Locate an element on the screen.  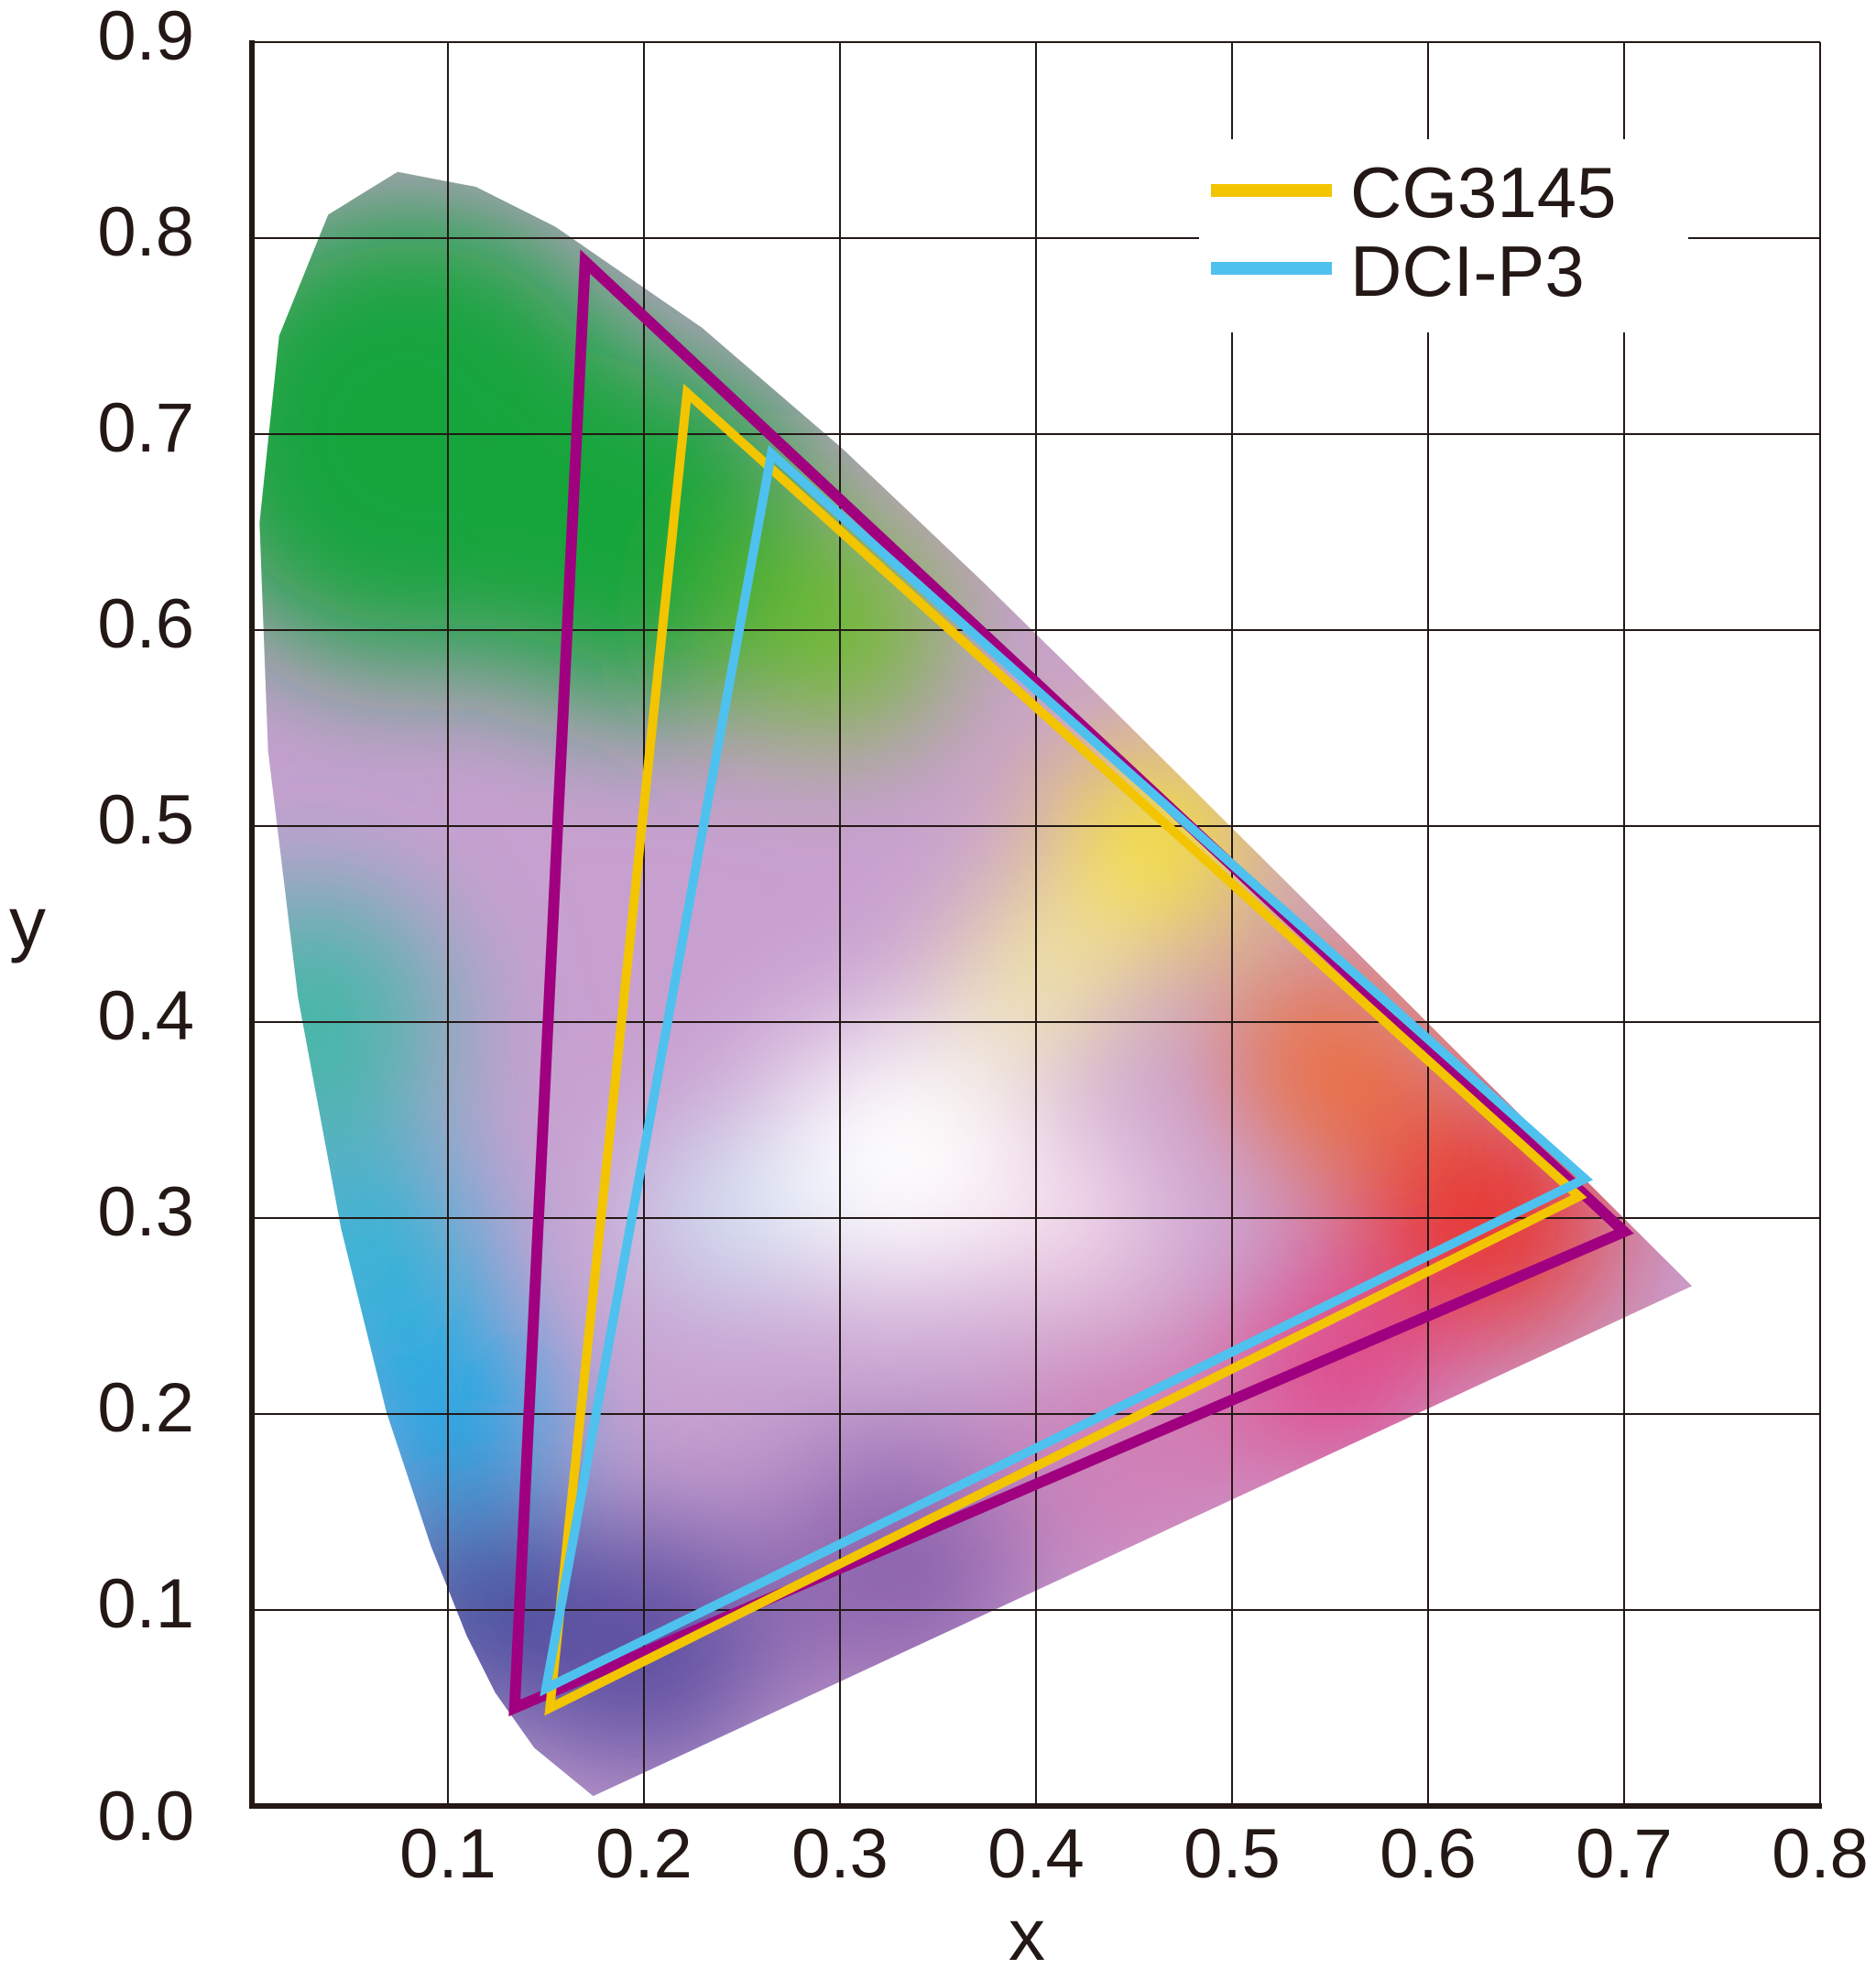
x-tick-label: 0.4 is located at coordinates (1036, 1854).